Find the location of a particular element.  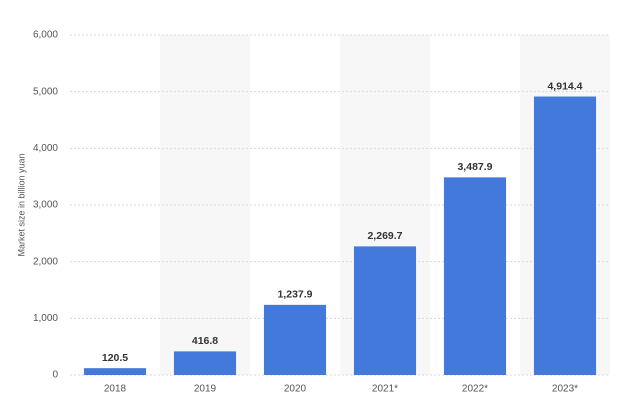

y-tick-label: 1,000 is located at coordinates (45, 318).